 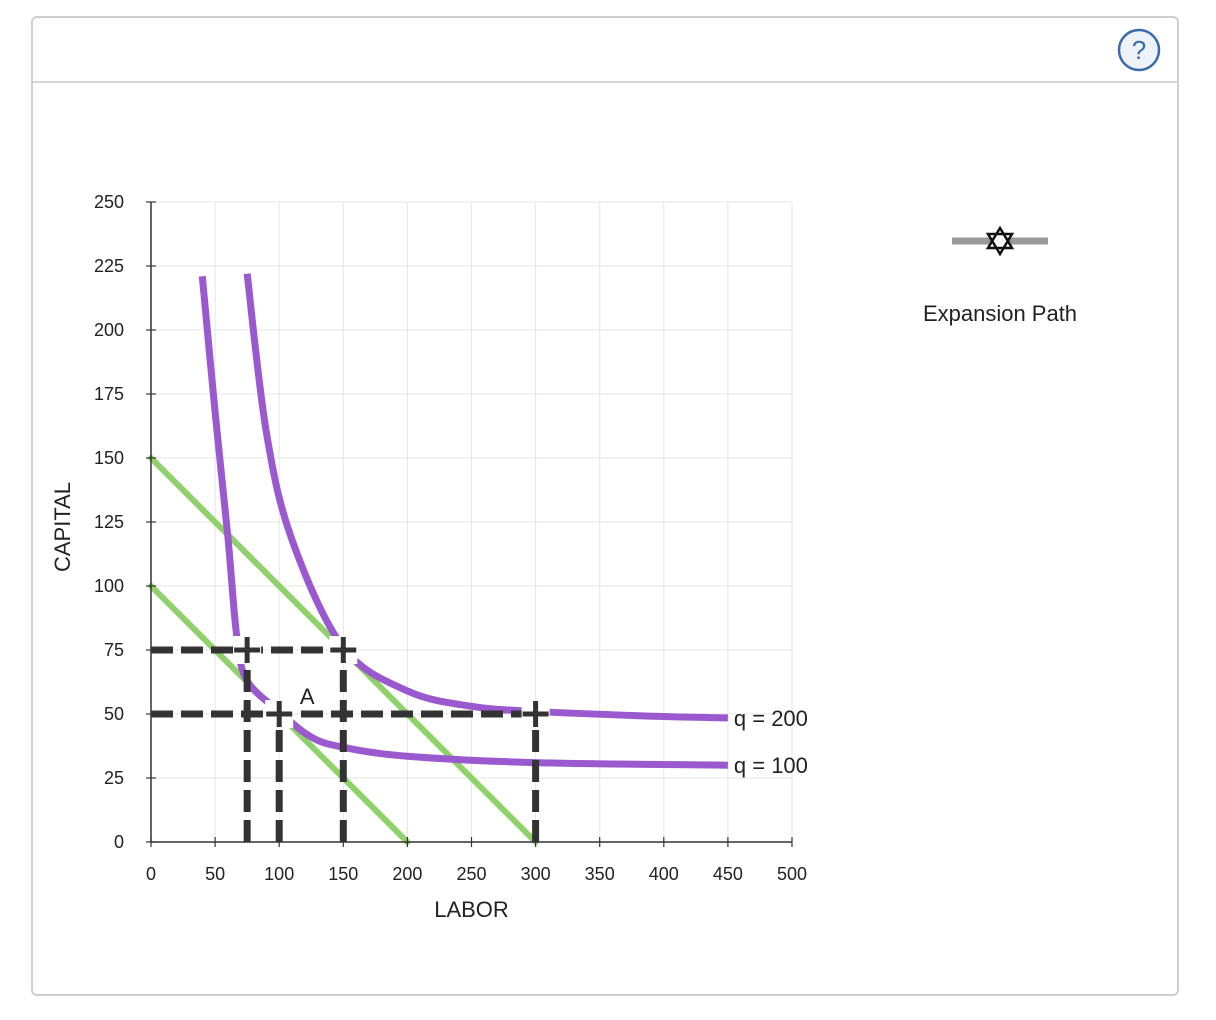 What do you see at coordinates (1000, 285) in the screenshot?
I see `legend-expansion-path: Expansion Path` at bounding box center [1000, 285].